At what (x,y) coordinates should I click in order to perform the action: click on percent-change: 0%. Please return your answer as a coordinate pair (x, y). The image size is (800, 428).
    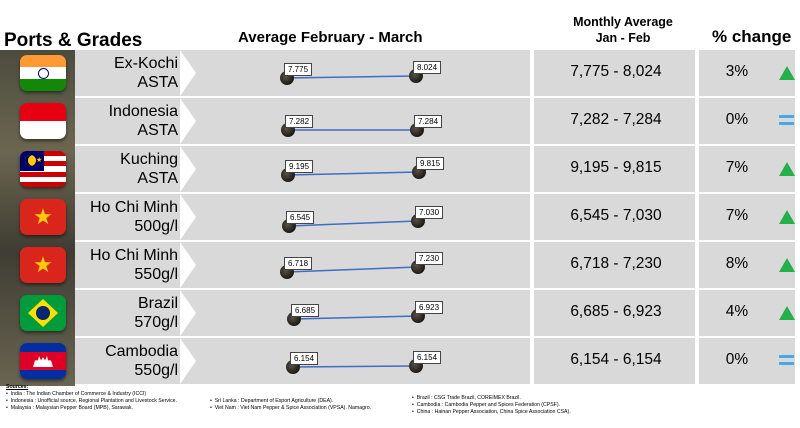
    Looking at the image, I should click on (737, 359).